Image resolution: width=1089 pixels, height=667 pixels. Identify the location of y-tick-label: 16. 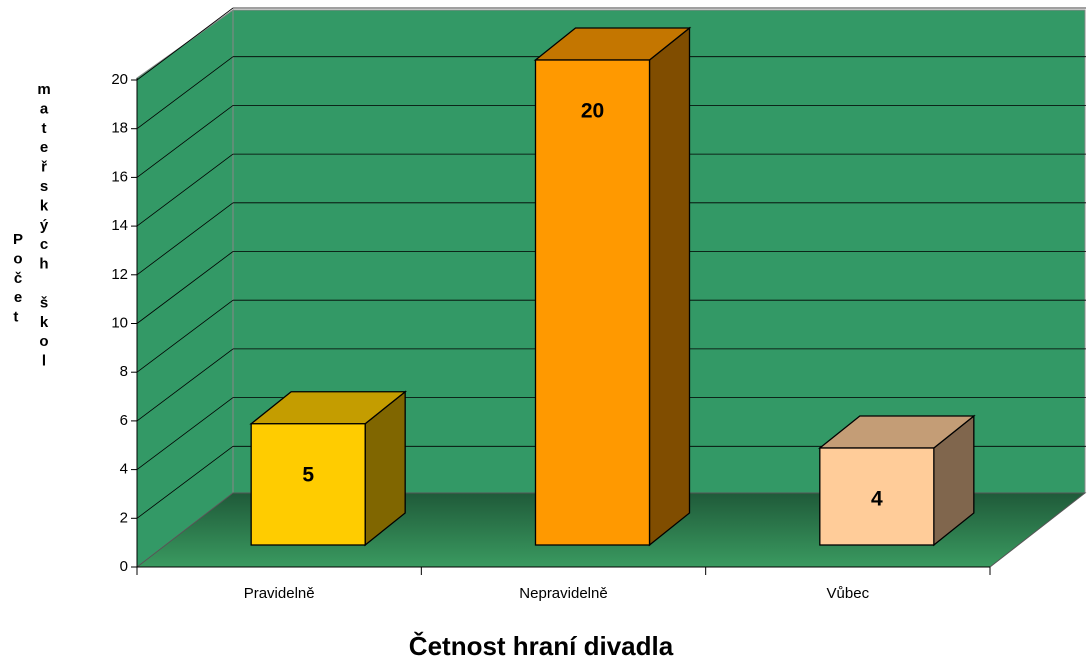
(119, 176).